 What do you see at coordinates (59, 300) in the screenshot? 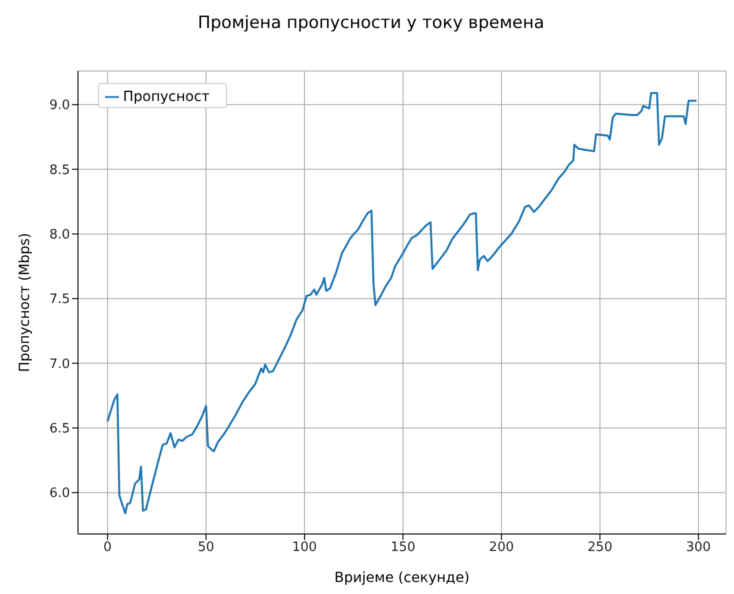
I see `y-tick-label: 7.5` at bounding box center [59, 300].